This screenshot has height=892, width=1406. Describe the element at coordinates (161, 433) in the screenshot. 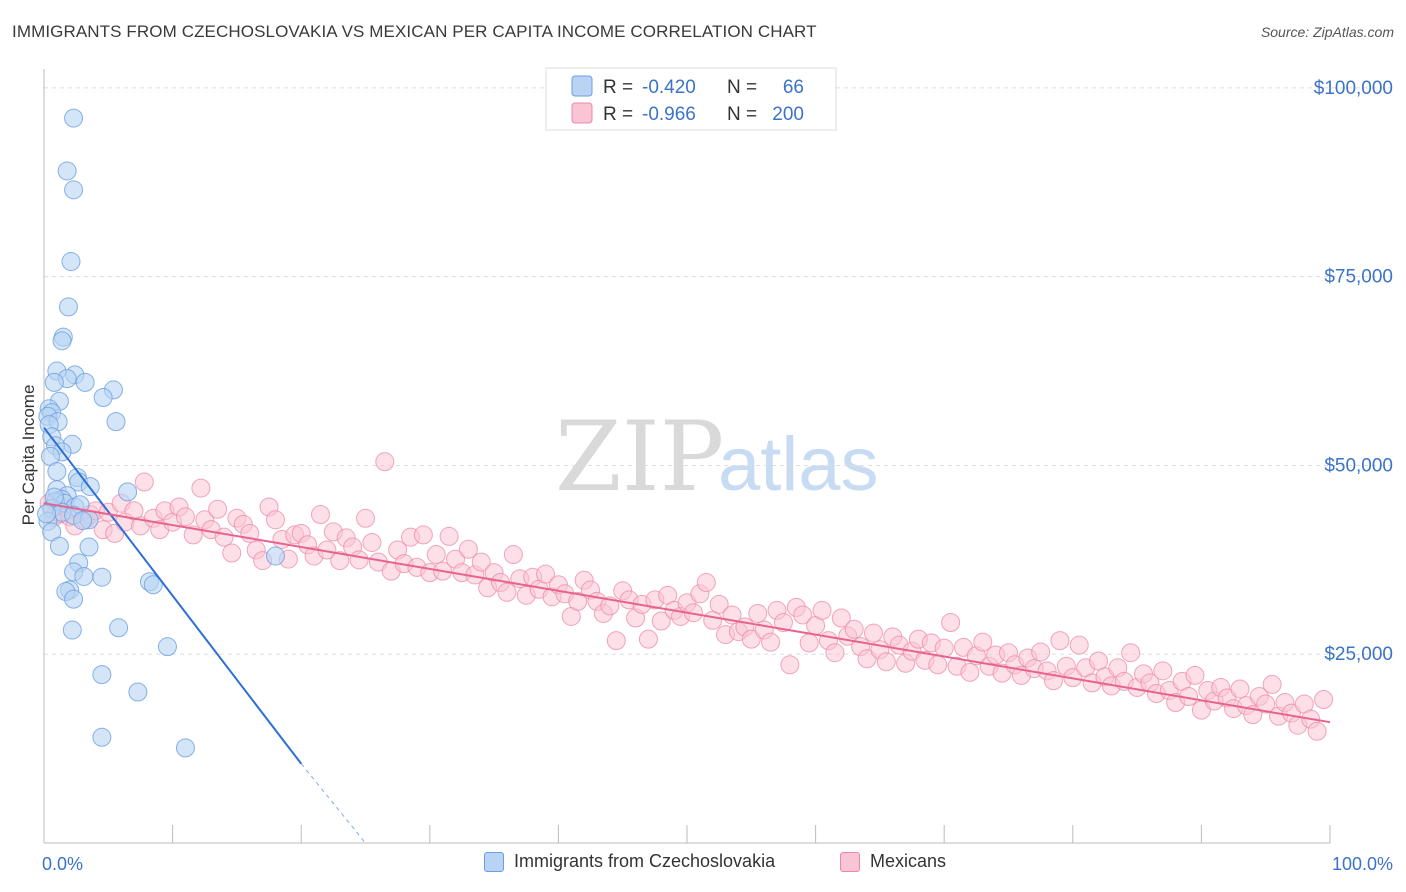

I see `czechoslovakia-points` at that location.